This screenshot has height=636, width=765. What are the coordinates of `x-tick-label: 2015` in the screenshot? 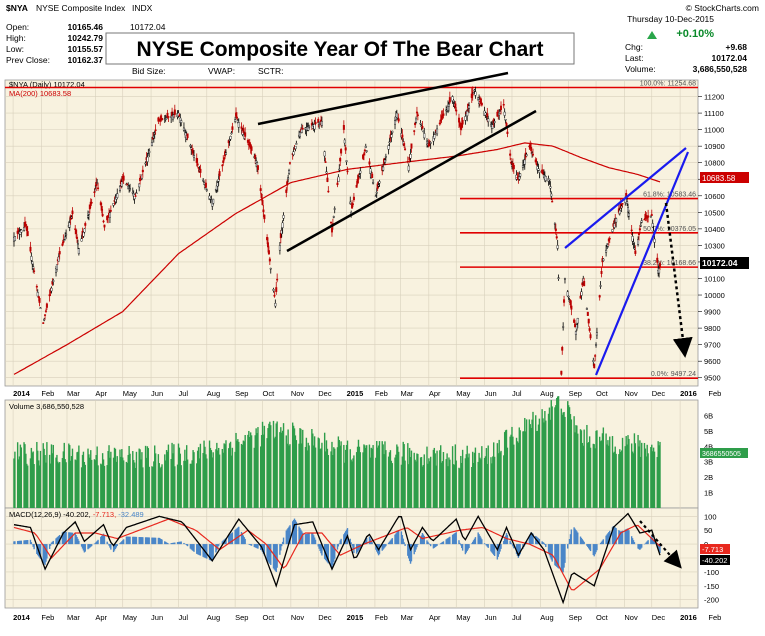 It's located at (355, 617).